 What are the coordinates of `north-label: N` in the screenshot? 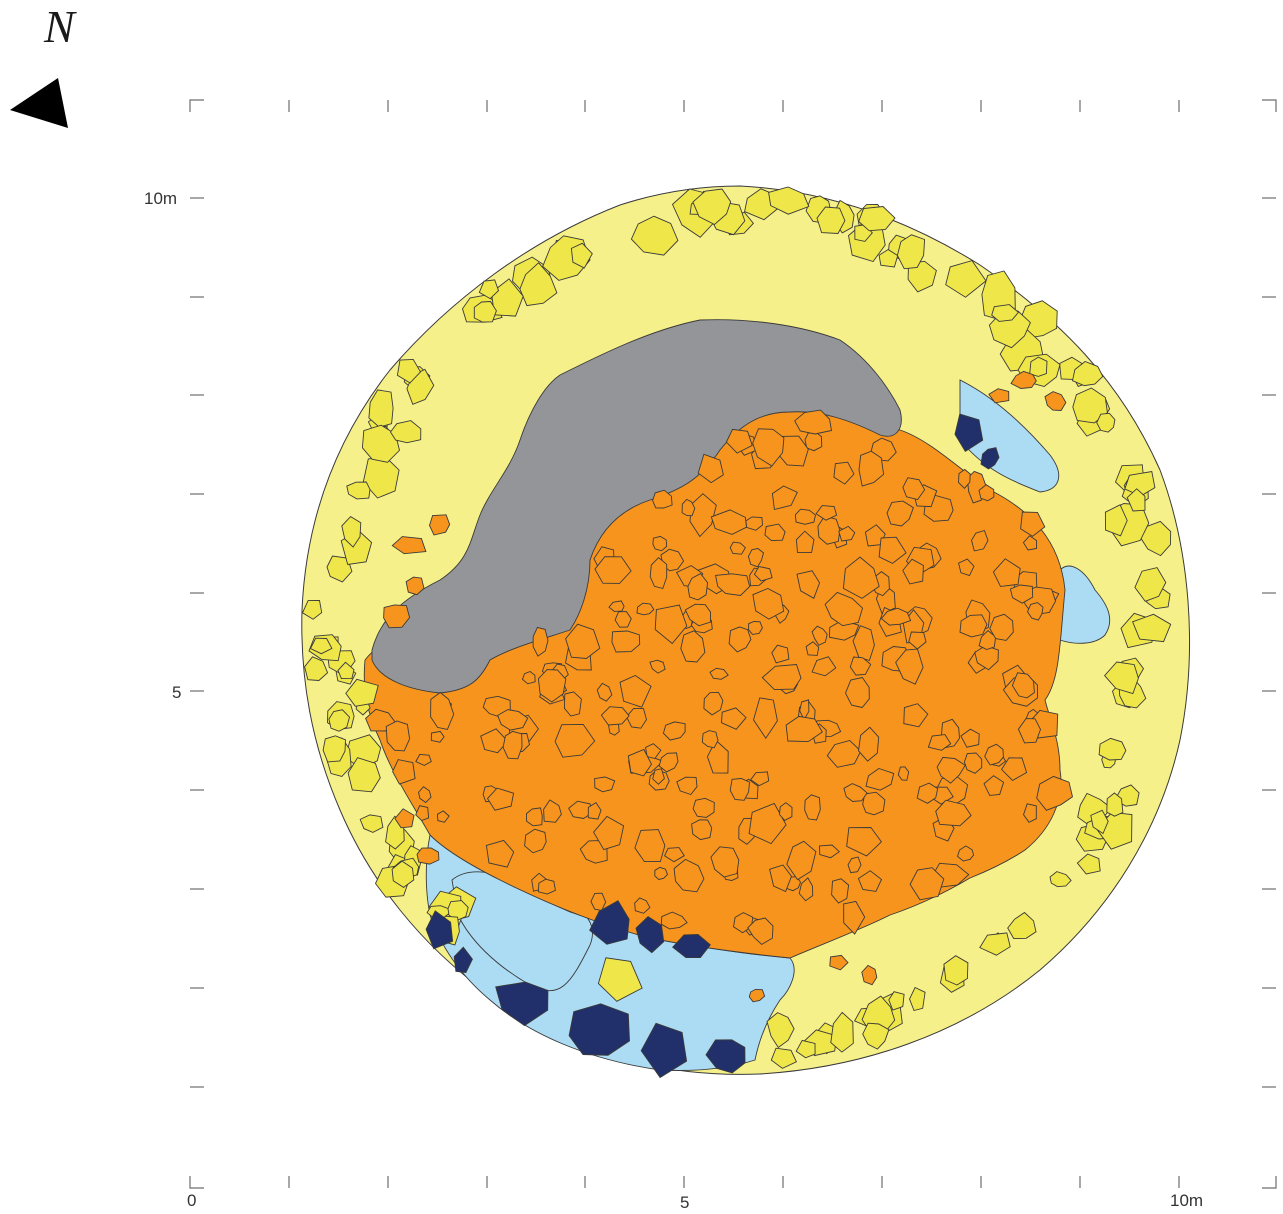 It's located at (59, 26).